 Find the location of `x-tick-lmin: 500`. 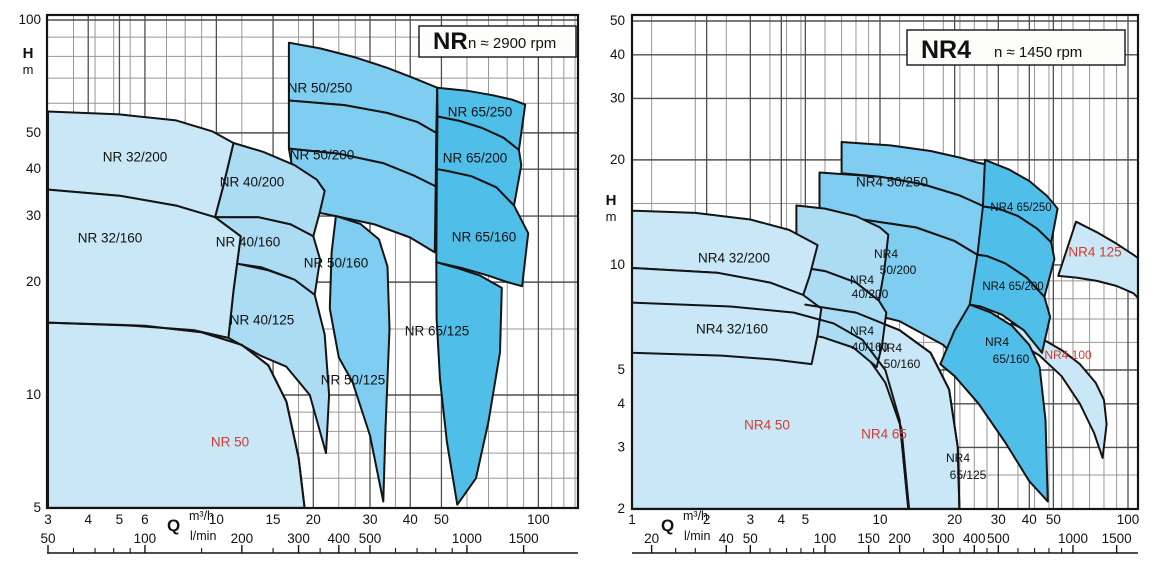

x-tick-lmin: 500 is located at coordinates (998, 538).